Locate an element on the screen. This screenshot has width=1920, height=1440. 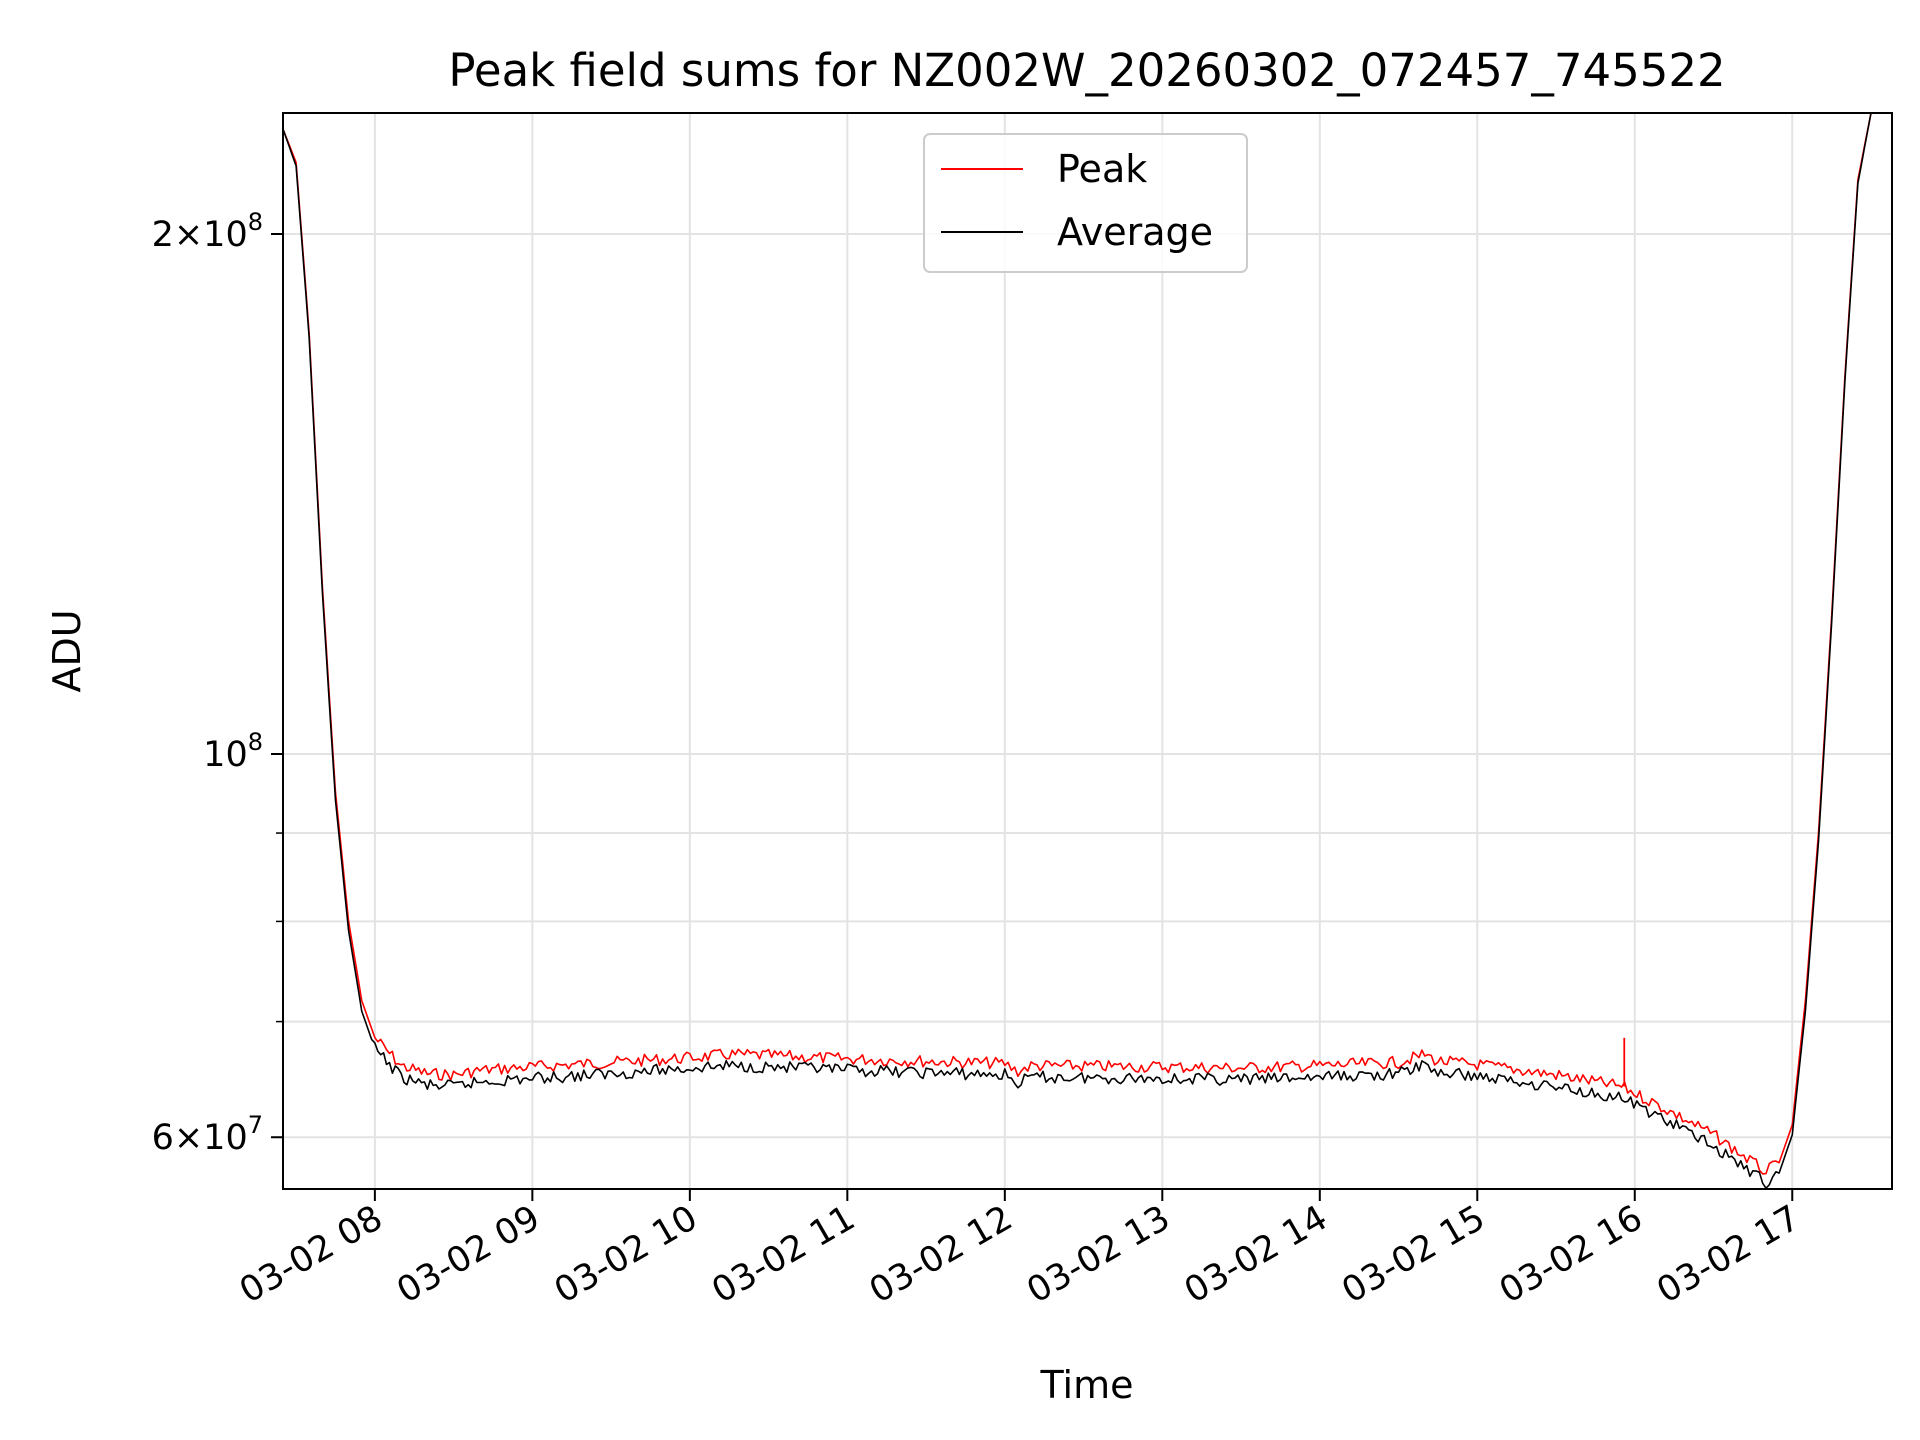
x-axis-label: Time is located at coordinates (1087, 1385).